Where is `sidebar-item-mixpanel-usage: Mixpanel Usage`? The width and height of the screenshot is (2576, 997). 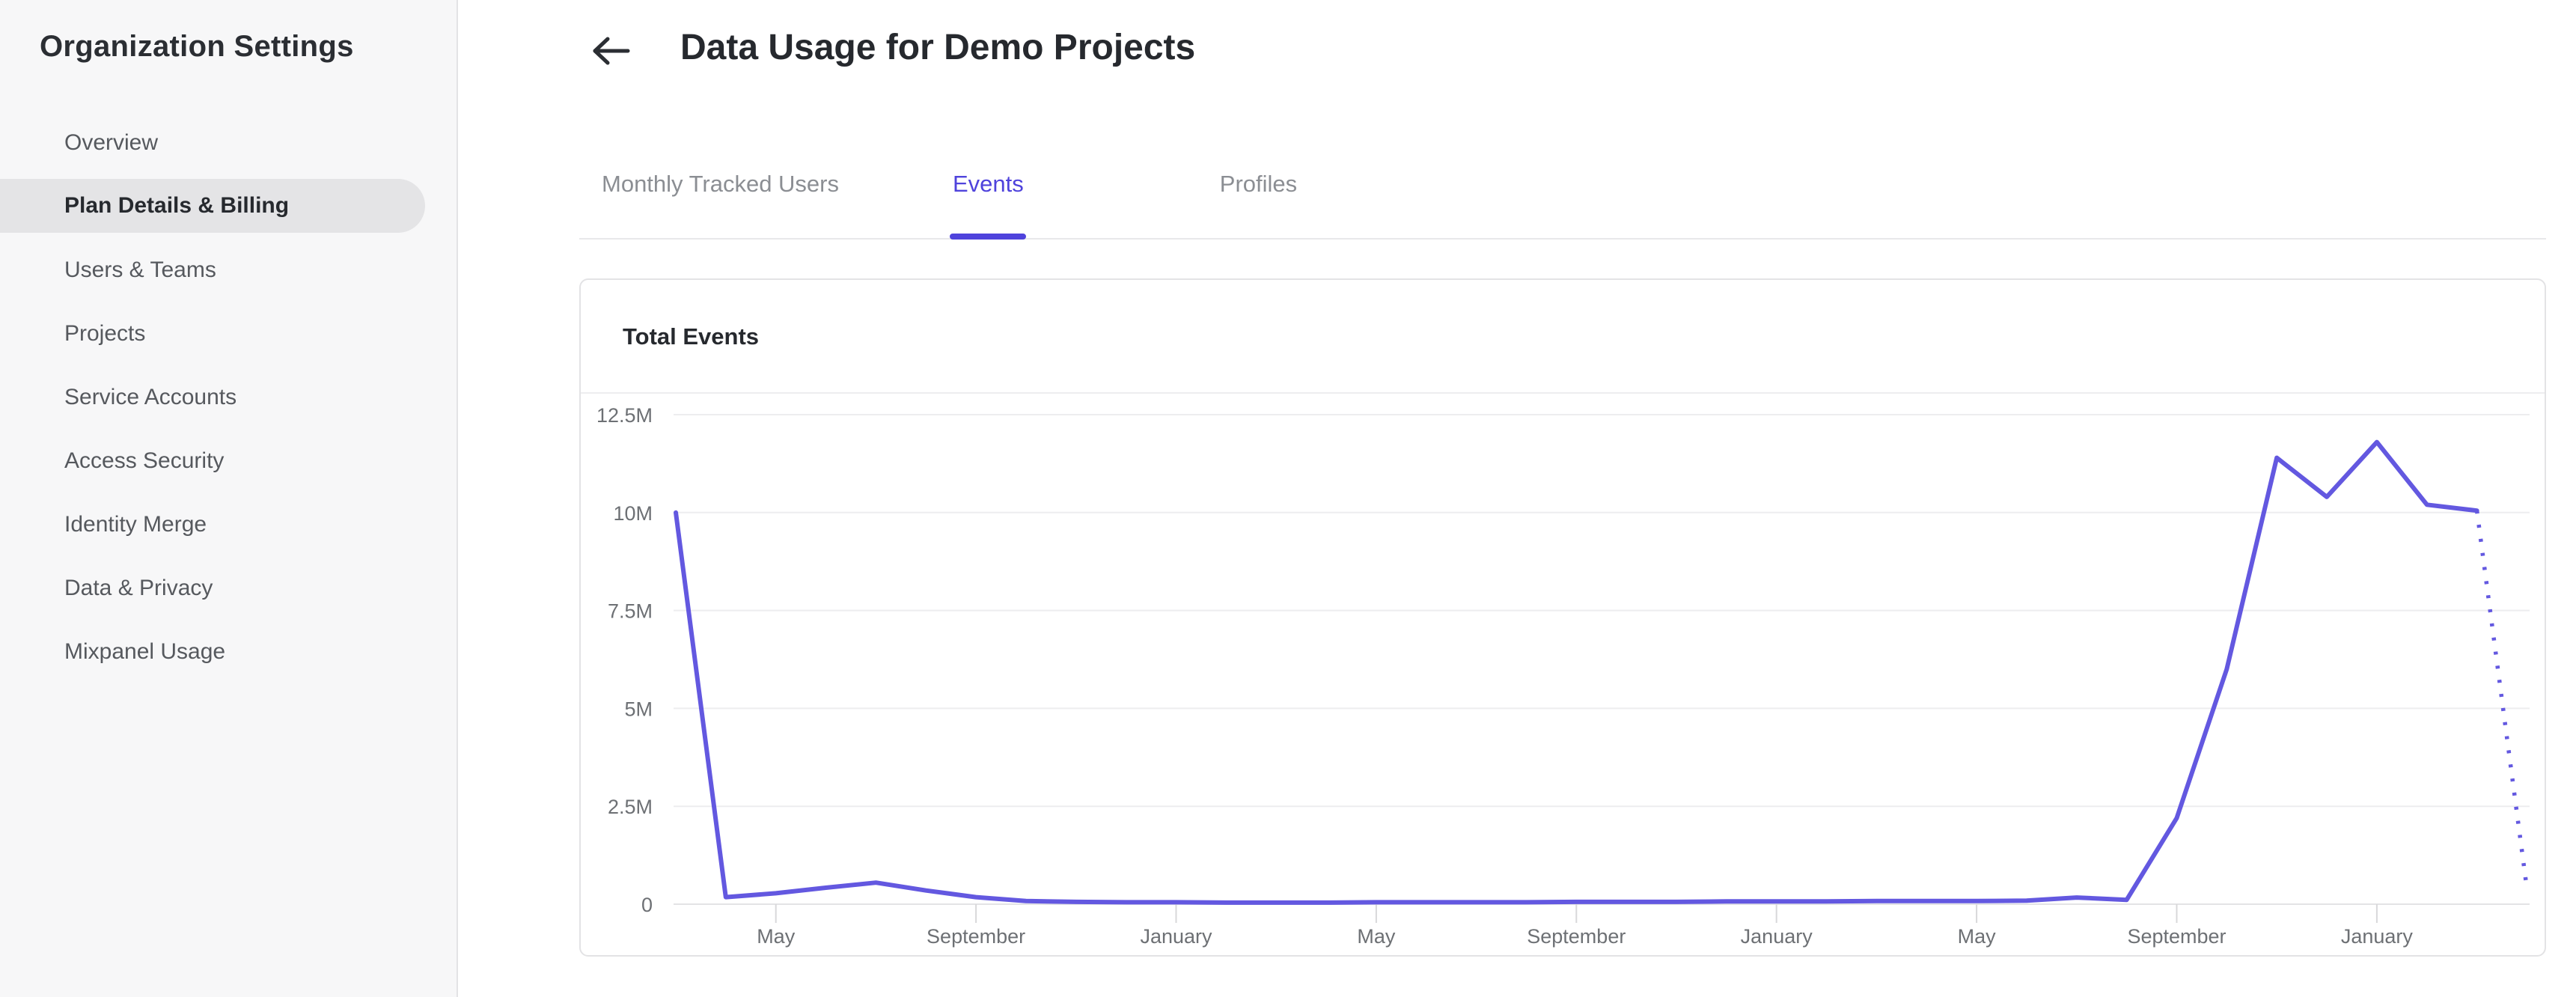
sidebar-item-mixpanel-usage: Mixpanel Usage is located at coordinates (228, 652).